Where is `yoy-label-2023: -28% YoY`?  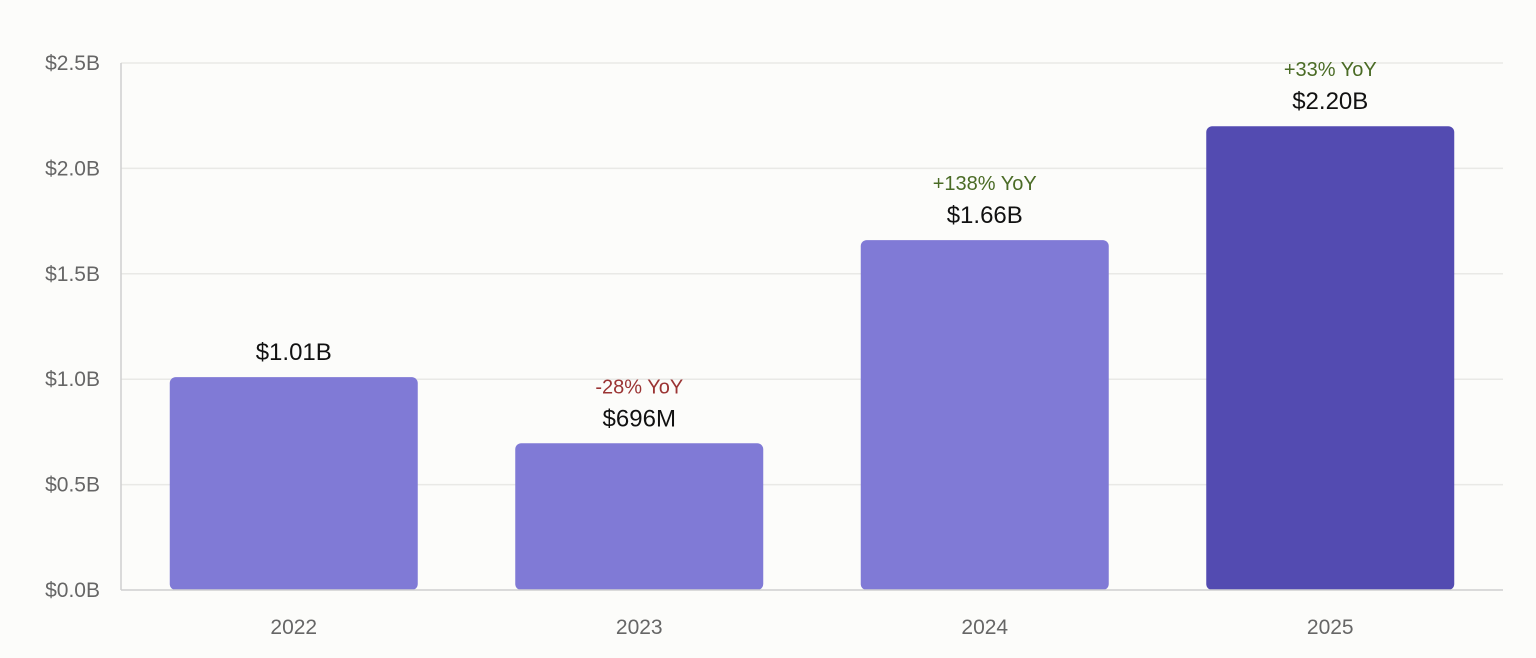
yoy-label-2023: -28% YoY is located at coordinates (639, 387).